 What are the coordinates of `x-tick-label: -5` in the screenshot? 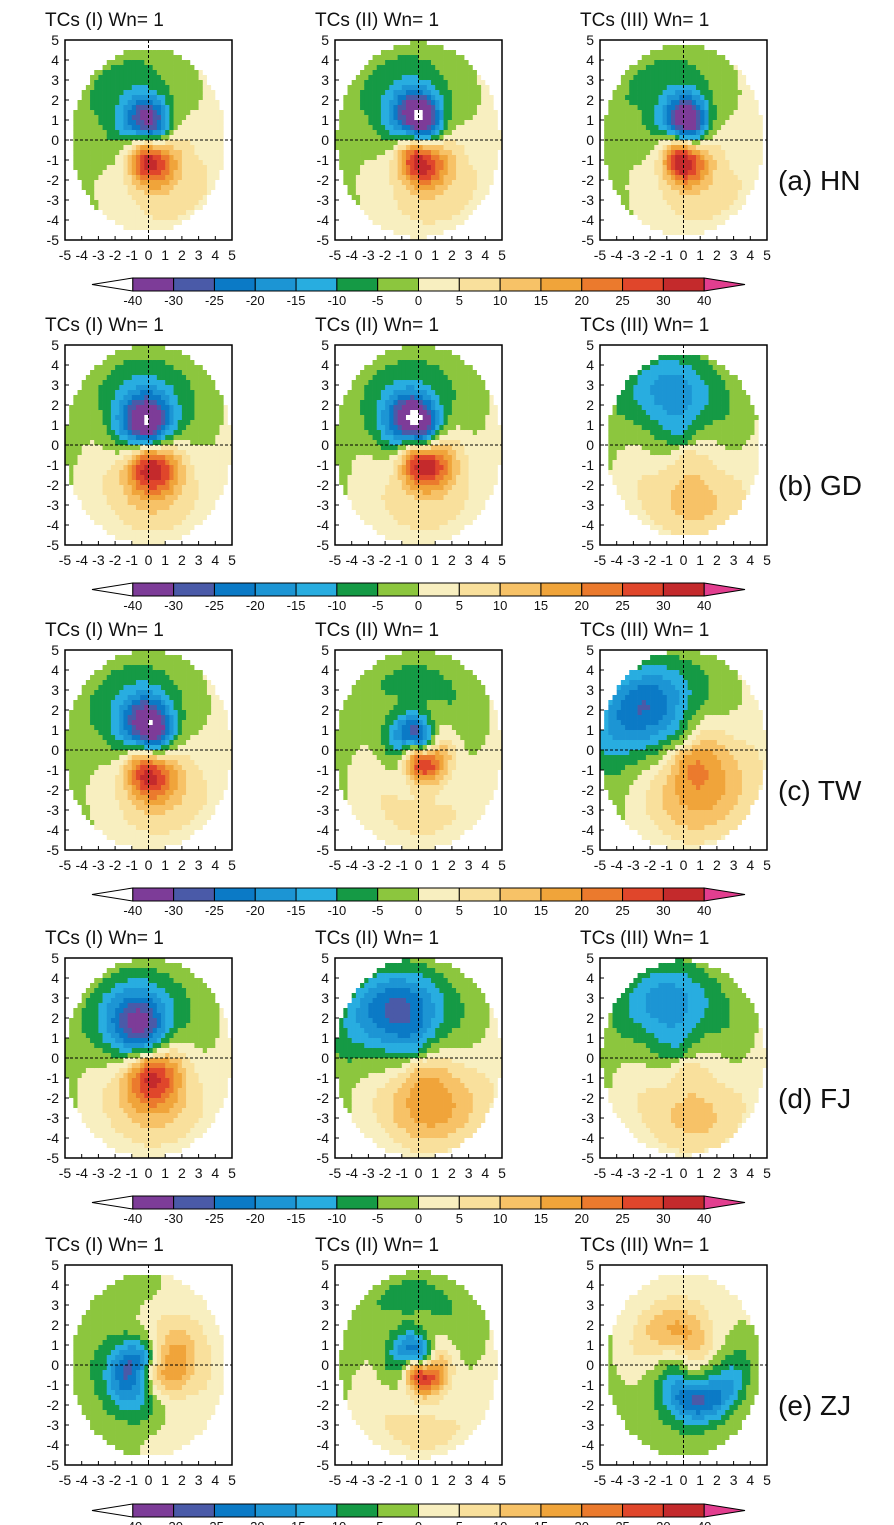 It's located at (335, 255).